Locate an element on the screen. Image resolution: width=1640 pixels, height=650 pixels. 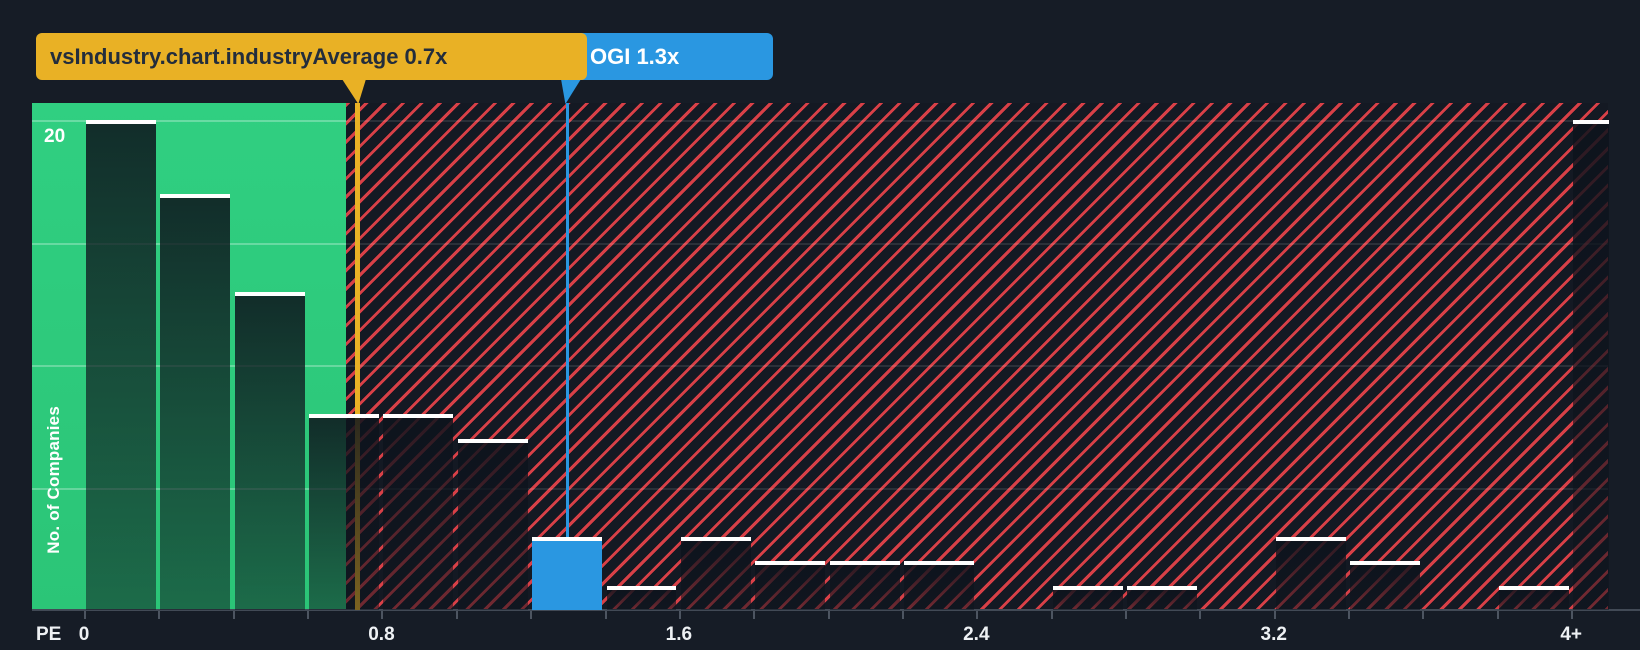
company-bar is located at coordinates (567, 573).